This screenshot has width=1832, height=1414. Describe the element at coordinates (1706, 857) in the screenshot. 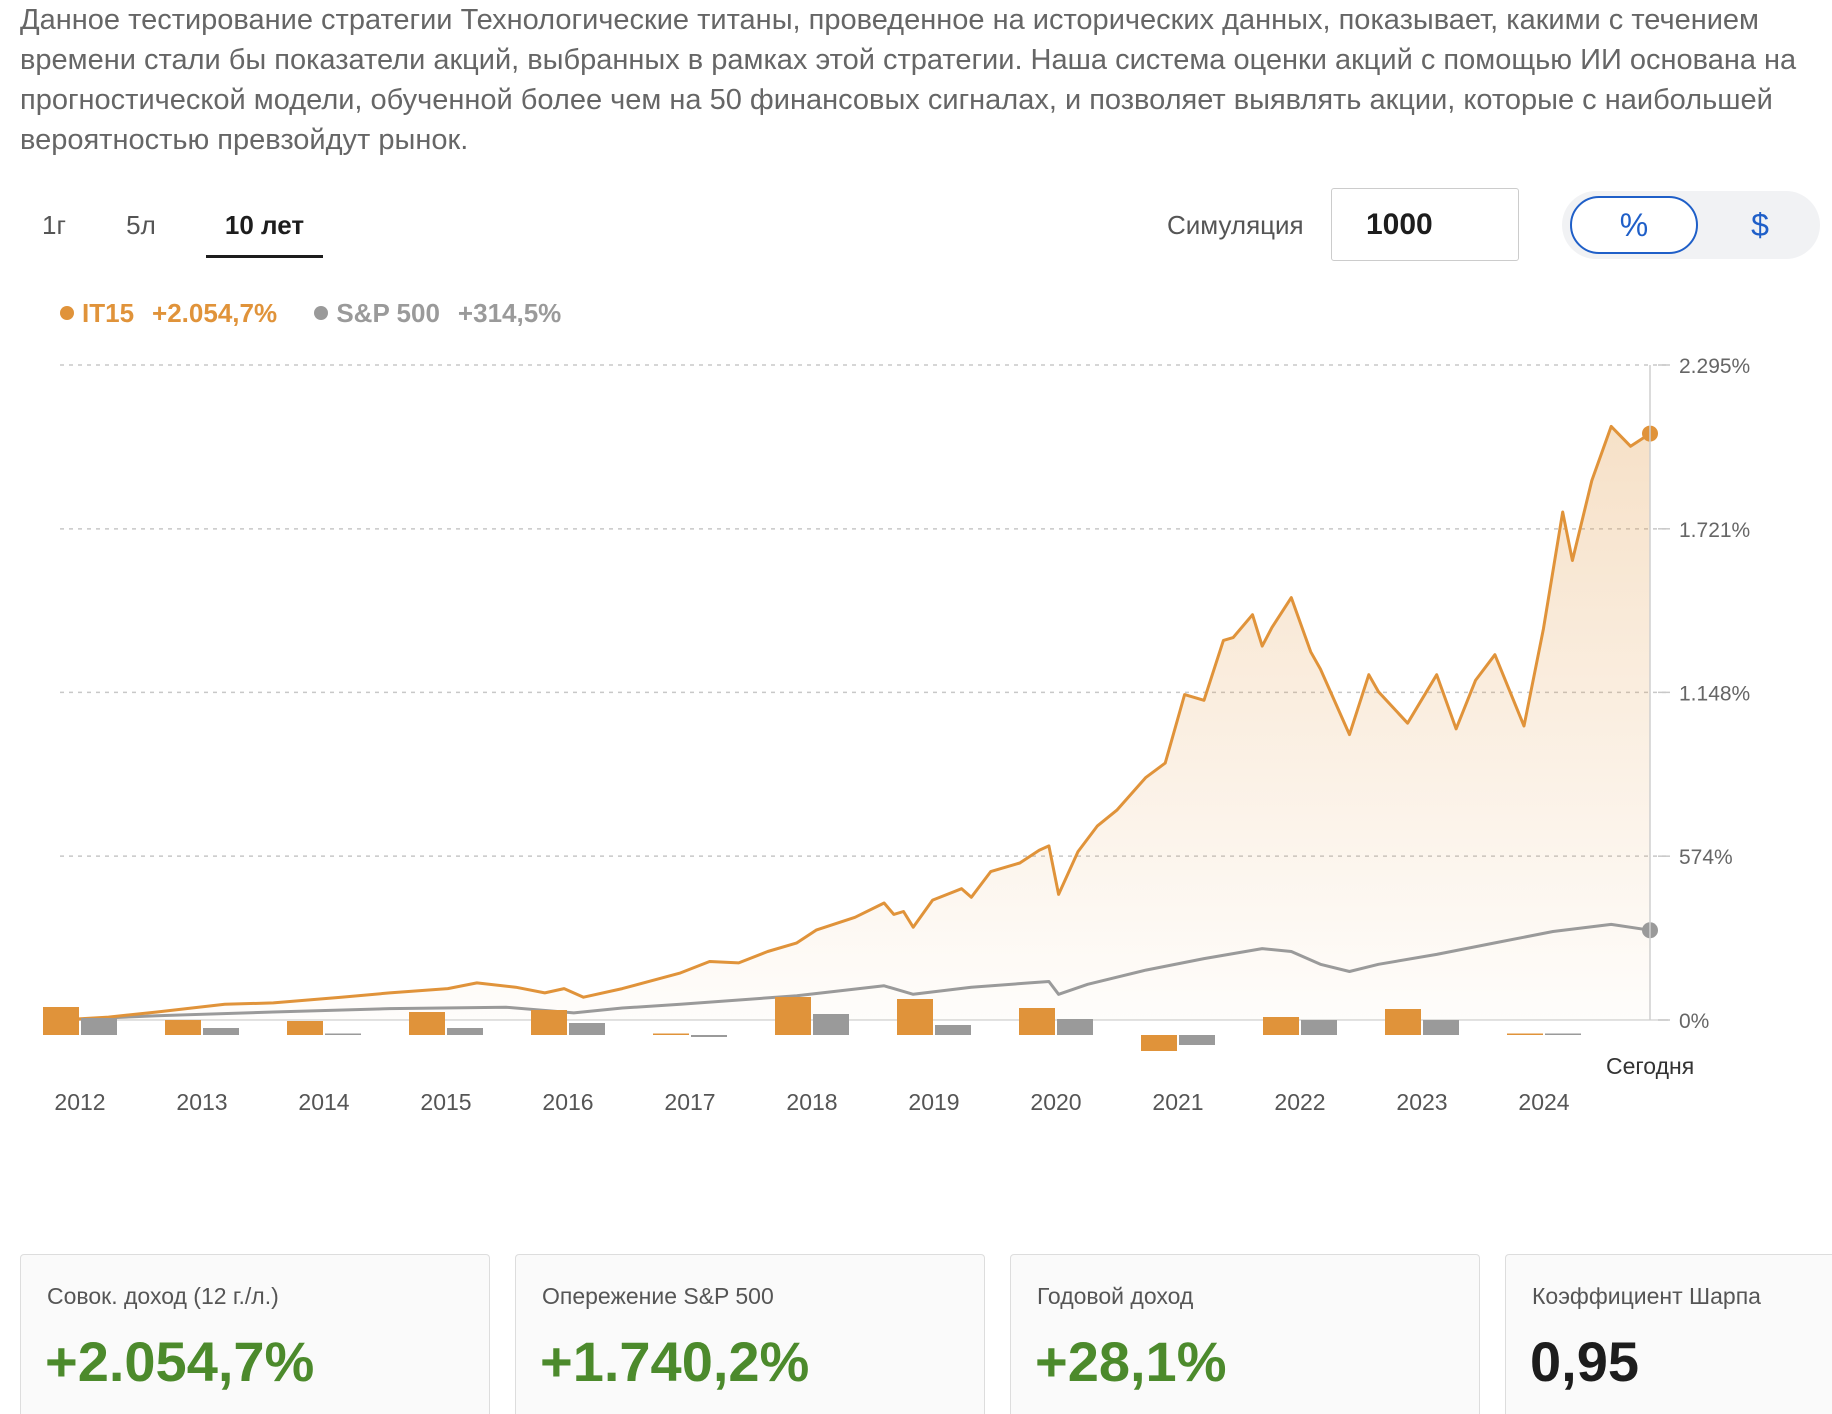

I see `y-tick-label: 574%` at that location.